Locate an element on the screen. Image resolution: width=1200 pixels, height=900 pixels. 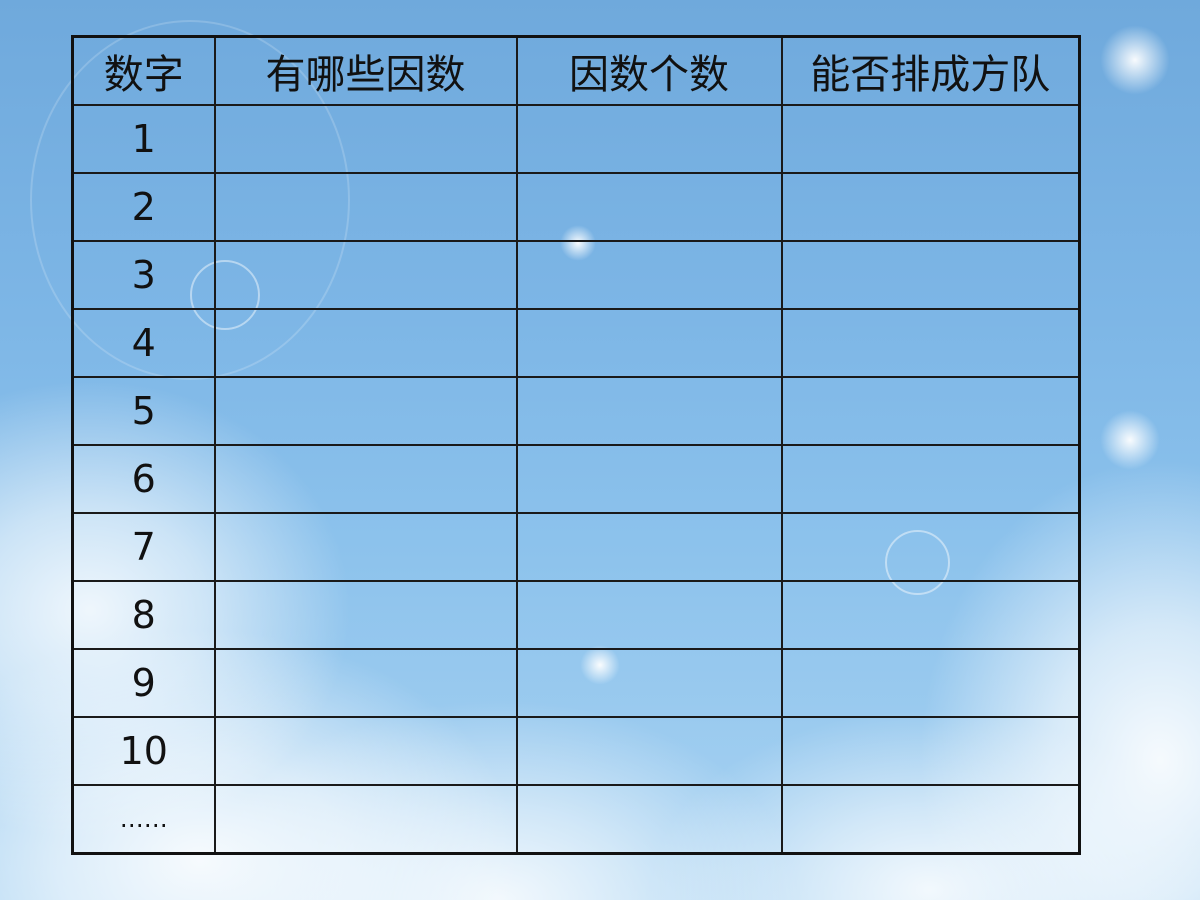
table-row: 8 is located at coordinates (576, 615).